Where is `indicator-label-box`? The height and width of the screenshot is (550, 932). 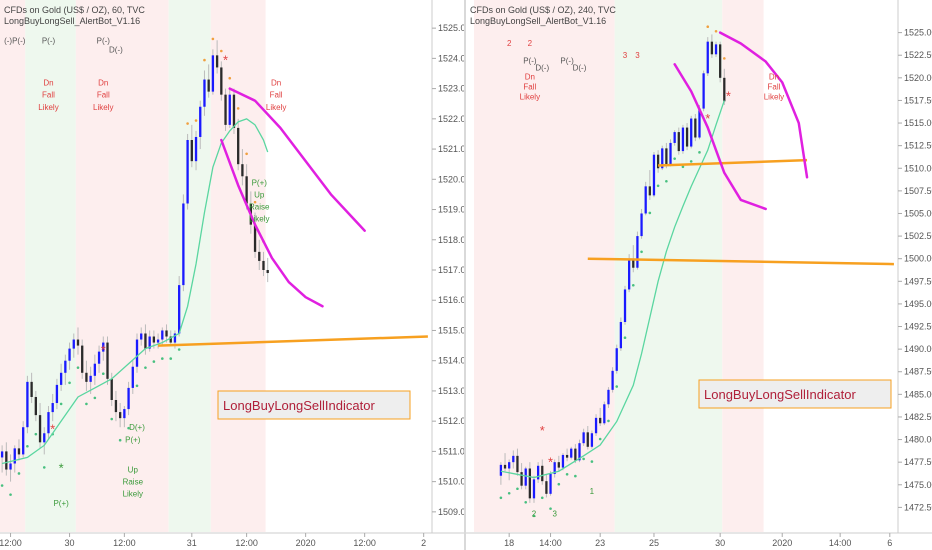
indicator-label-box is located at coordinates (314, 405).